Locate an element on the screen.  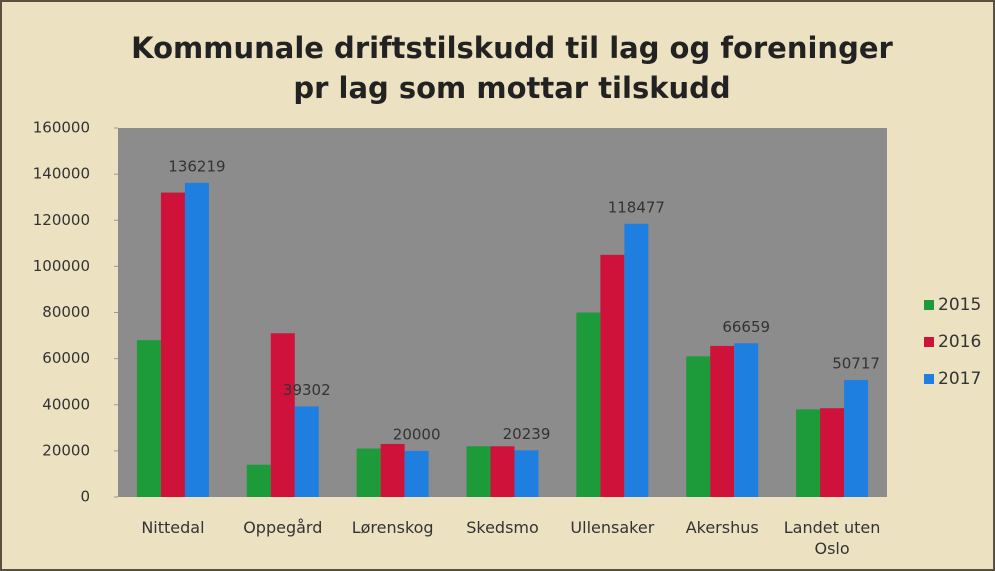
y-tick-label: 20000 is located at coordinates (66, 450).